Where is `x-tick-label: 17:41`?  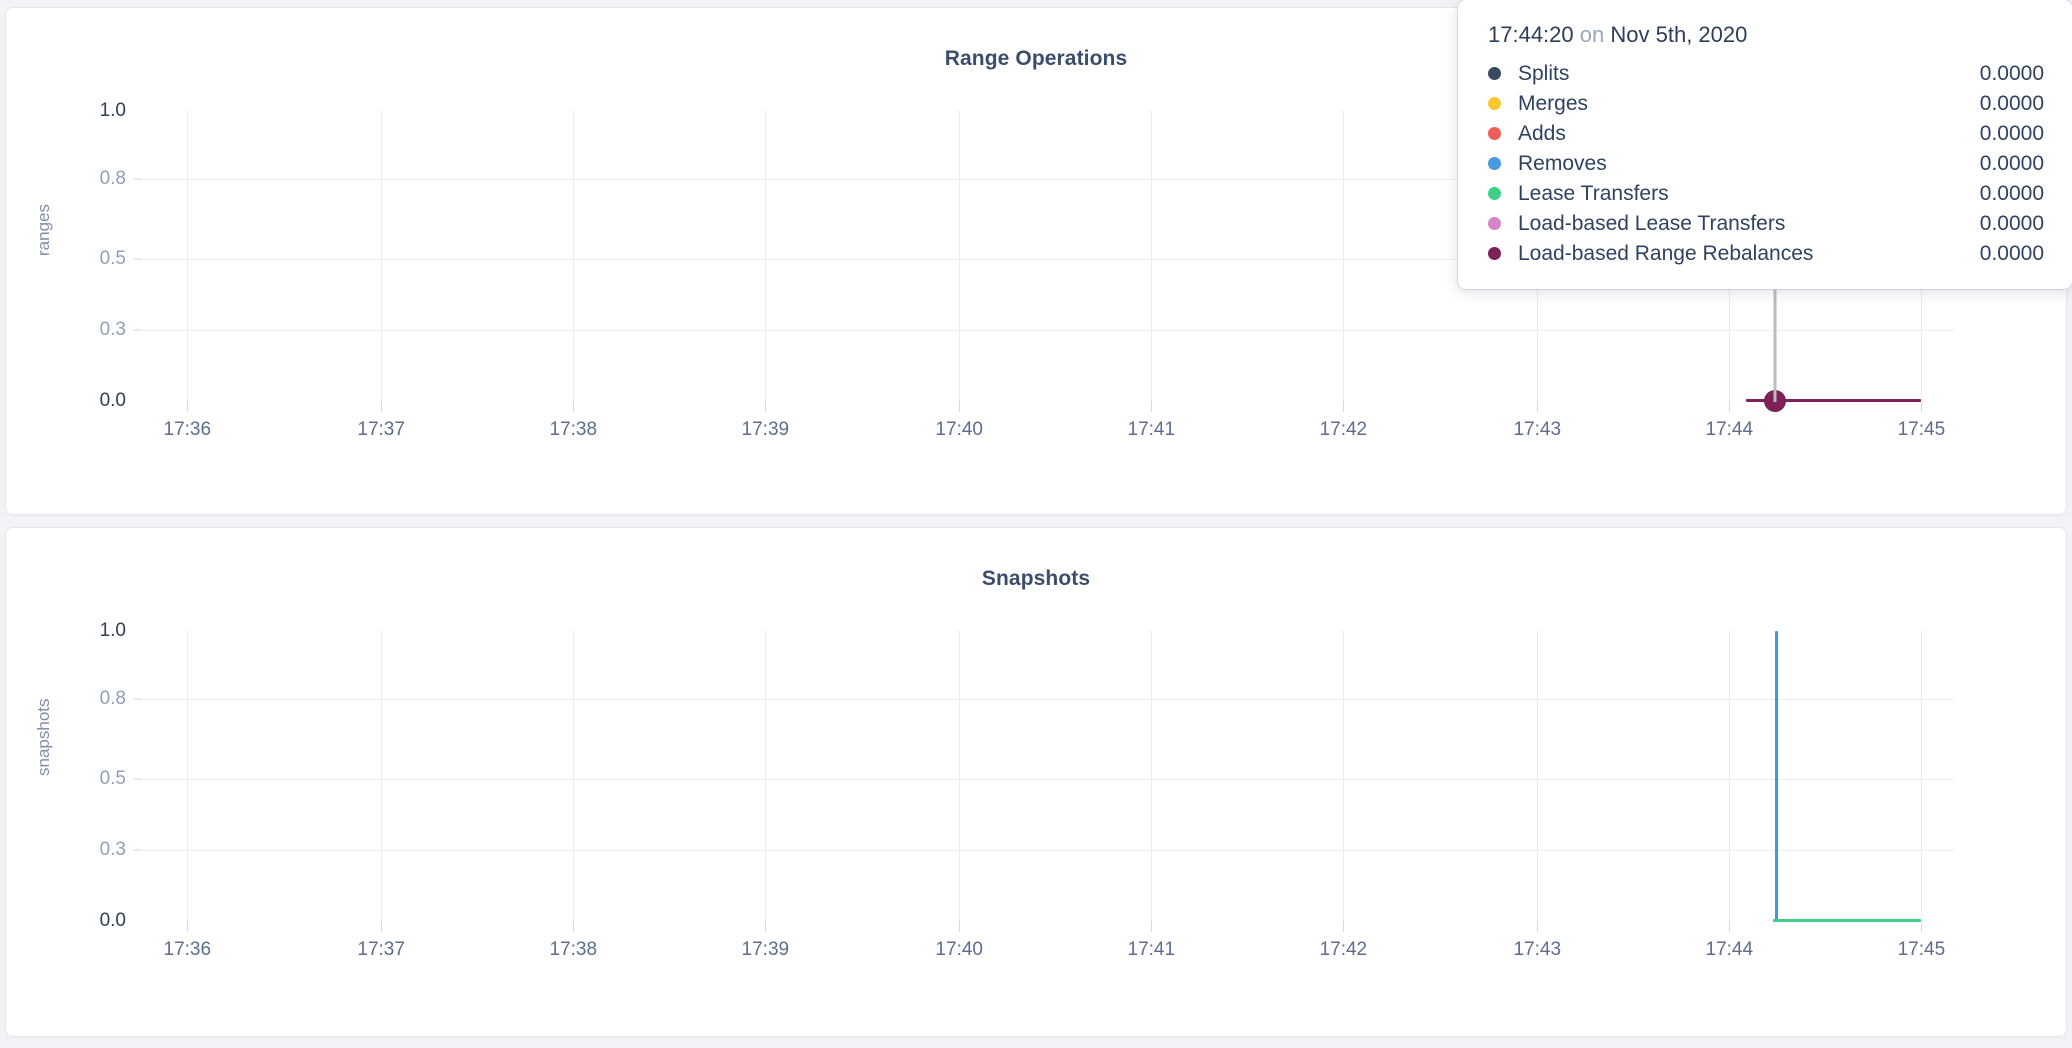 x-tick-label: 17:41 is located at coordinates (1151, 949).